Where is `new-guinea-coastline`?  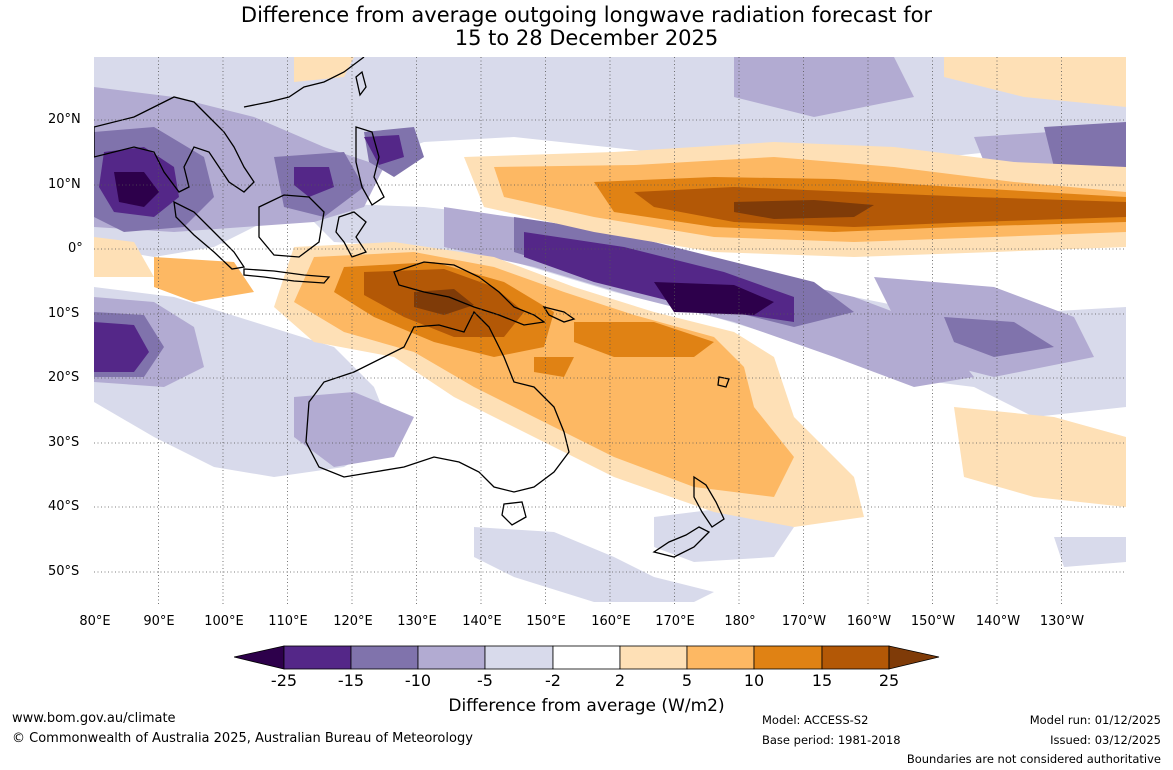
new-guinea-coastline is located at coordinates (469, 293).